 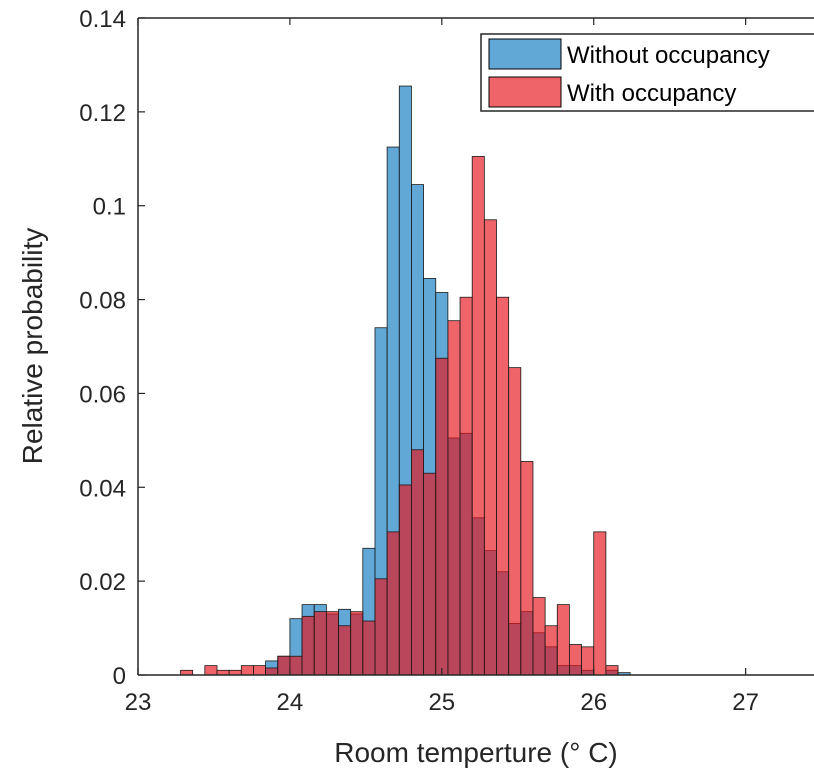 What do you see at coordinates (290, 702) in the screenshot?
I see `x-tick-label: 24` at bounding box center [290, 702].